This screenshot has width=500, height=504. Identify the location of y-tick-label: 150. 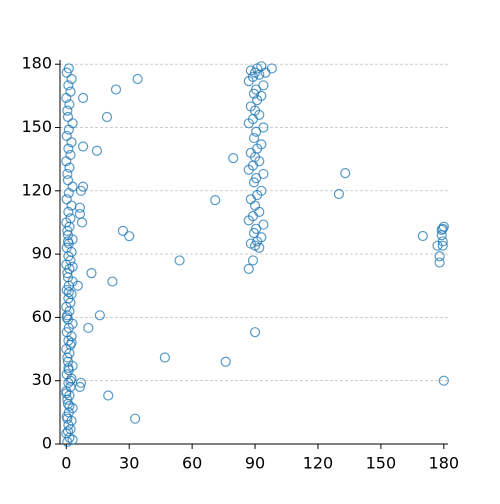
(36, 126).